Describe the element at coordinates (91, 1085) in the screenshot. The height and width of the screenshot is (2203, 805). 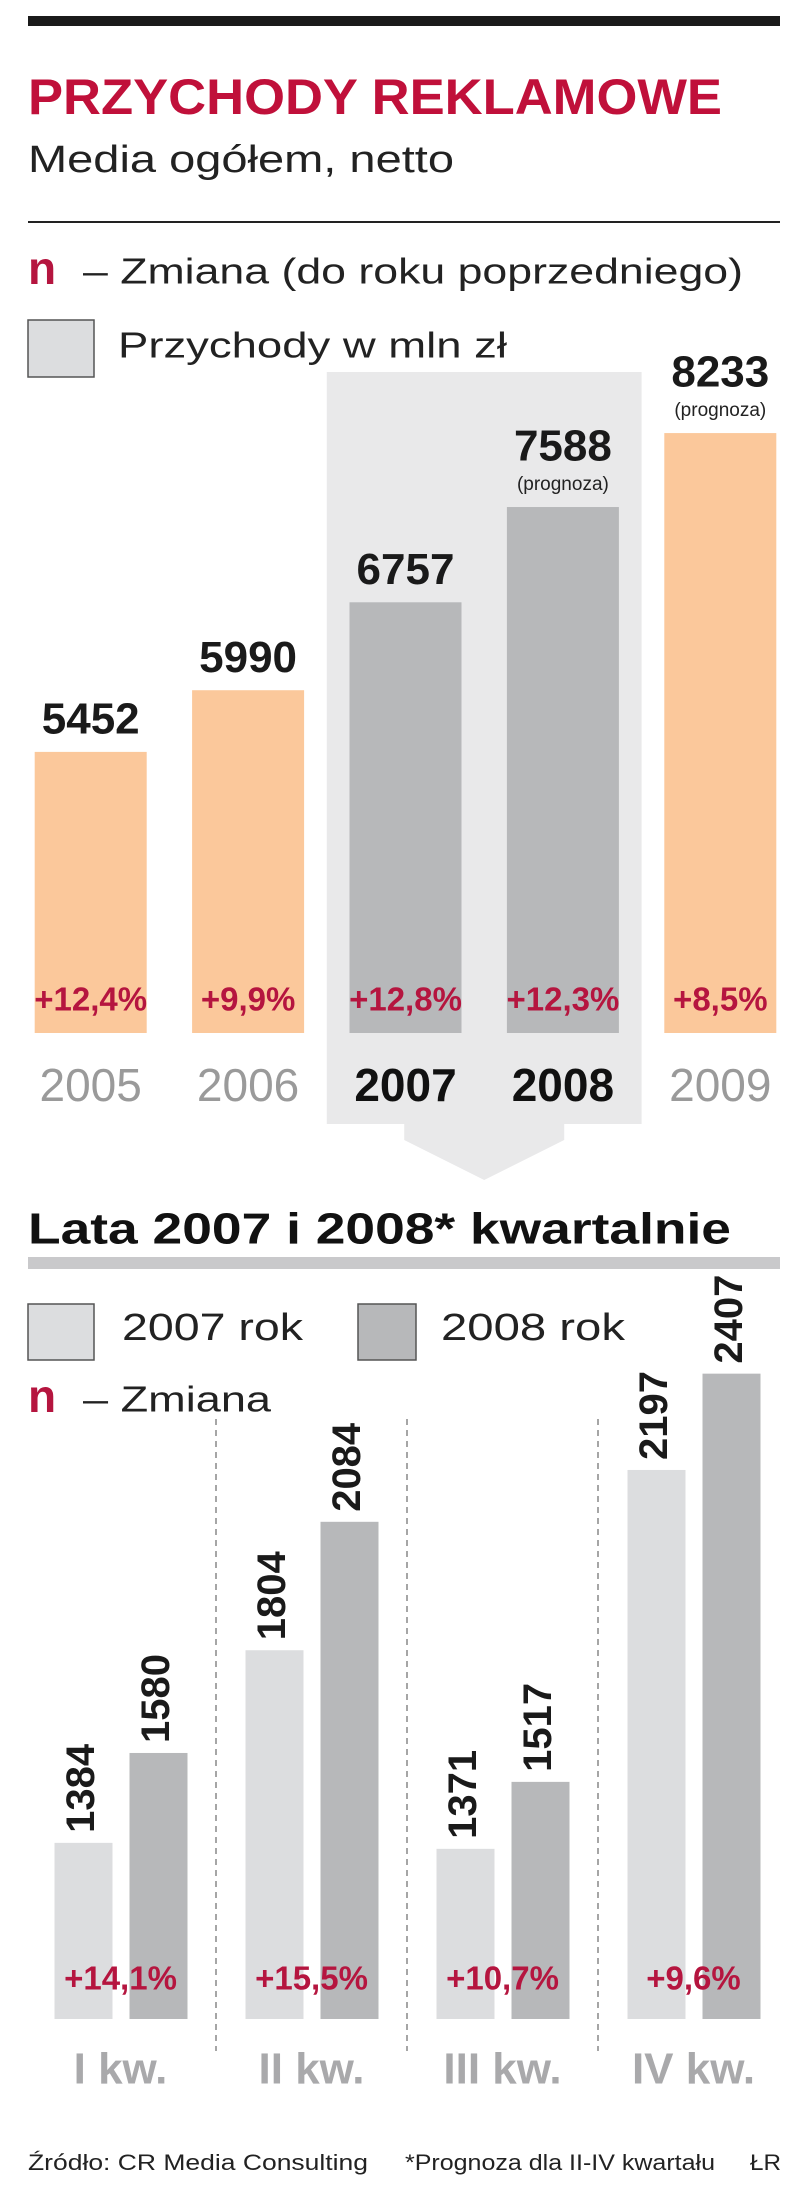
I see `x-tick-label: 2005` at that location.